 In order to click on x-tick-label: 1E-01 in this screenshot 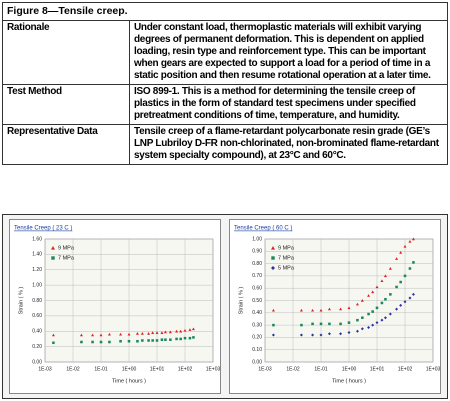, I will do `click(101, 369)`.